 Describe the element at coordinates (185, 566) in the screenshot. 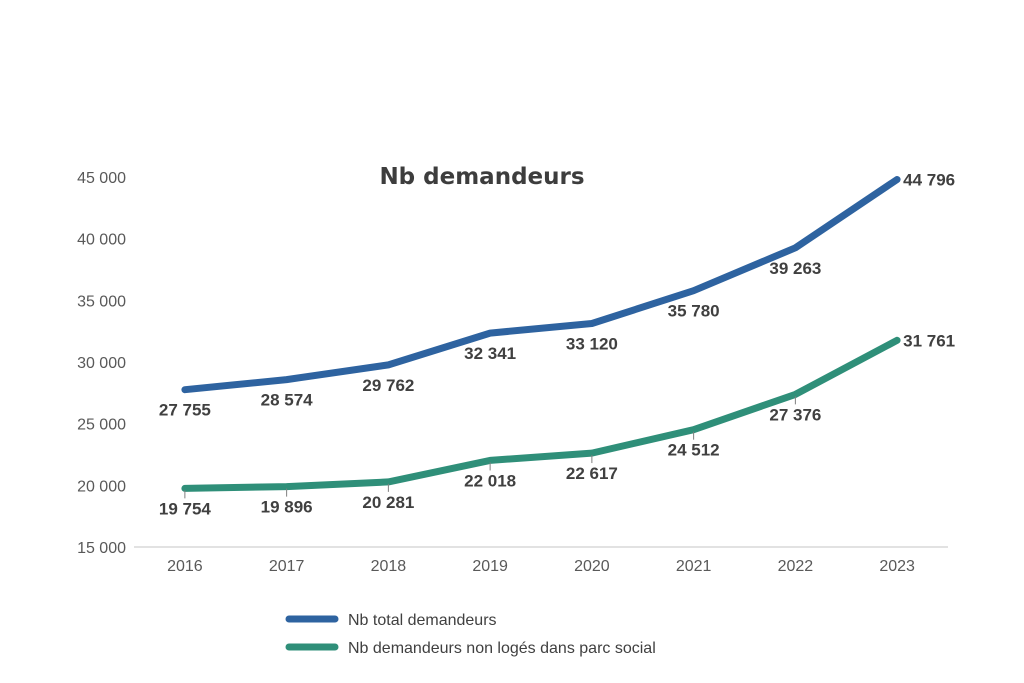

I see `x-tick-label: 2016` at that location.